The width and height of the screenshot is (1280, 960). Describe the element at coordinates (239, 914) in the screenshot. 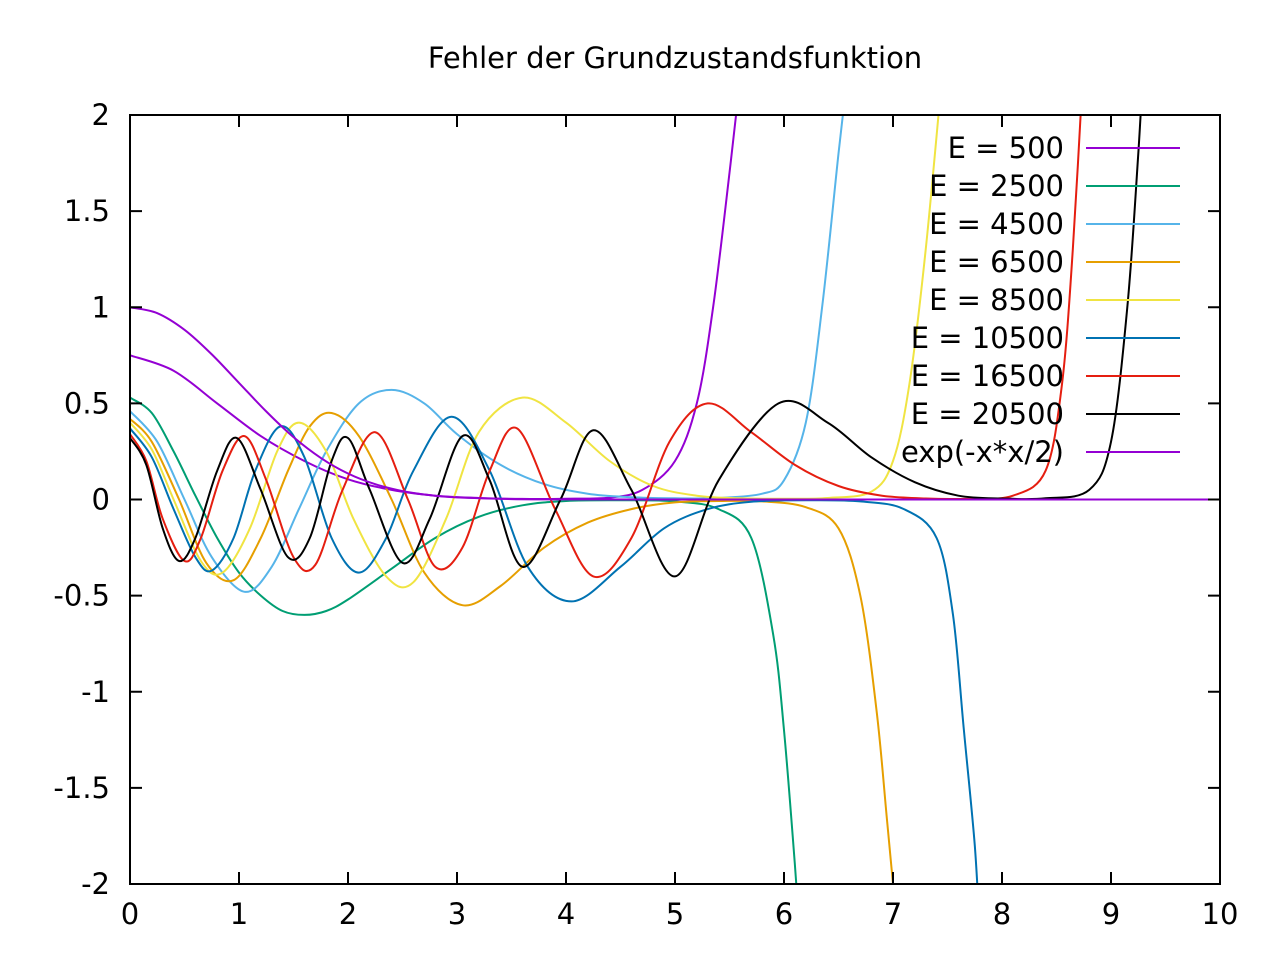

I see `x-tick-label: 1` at that location.